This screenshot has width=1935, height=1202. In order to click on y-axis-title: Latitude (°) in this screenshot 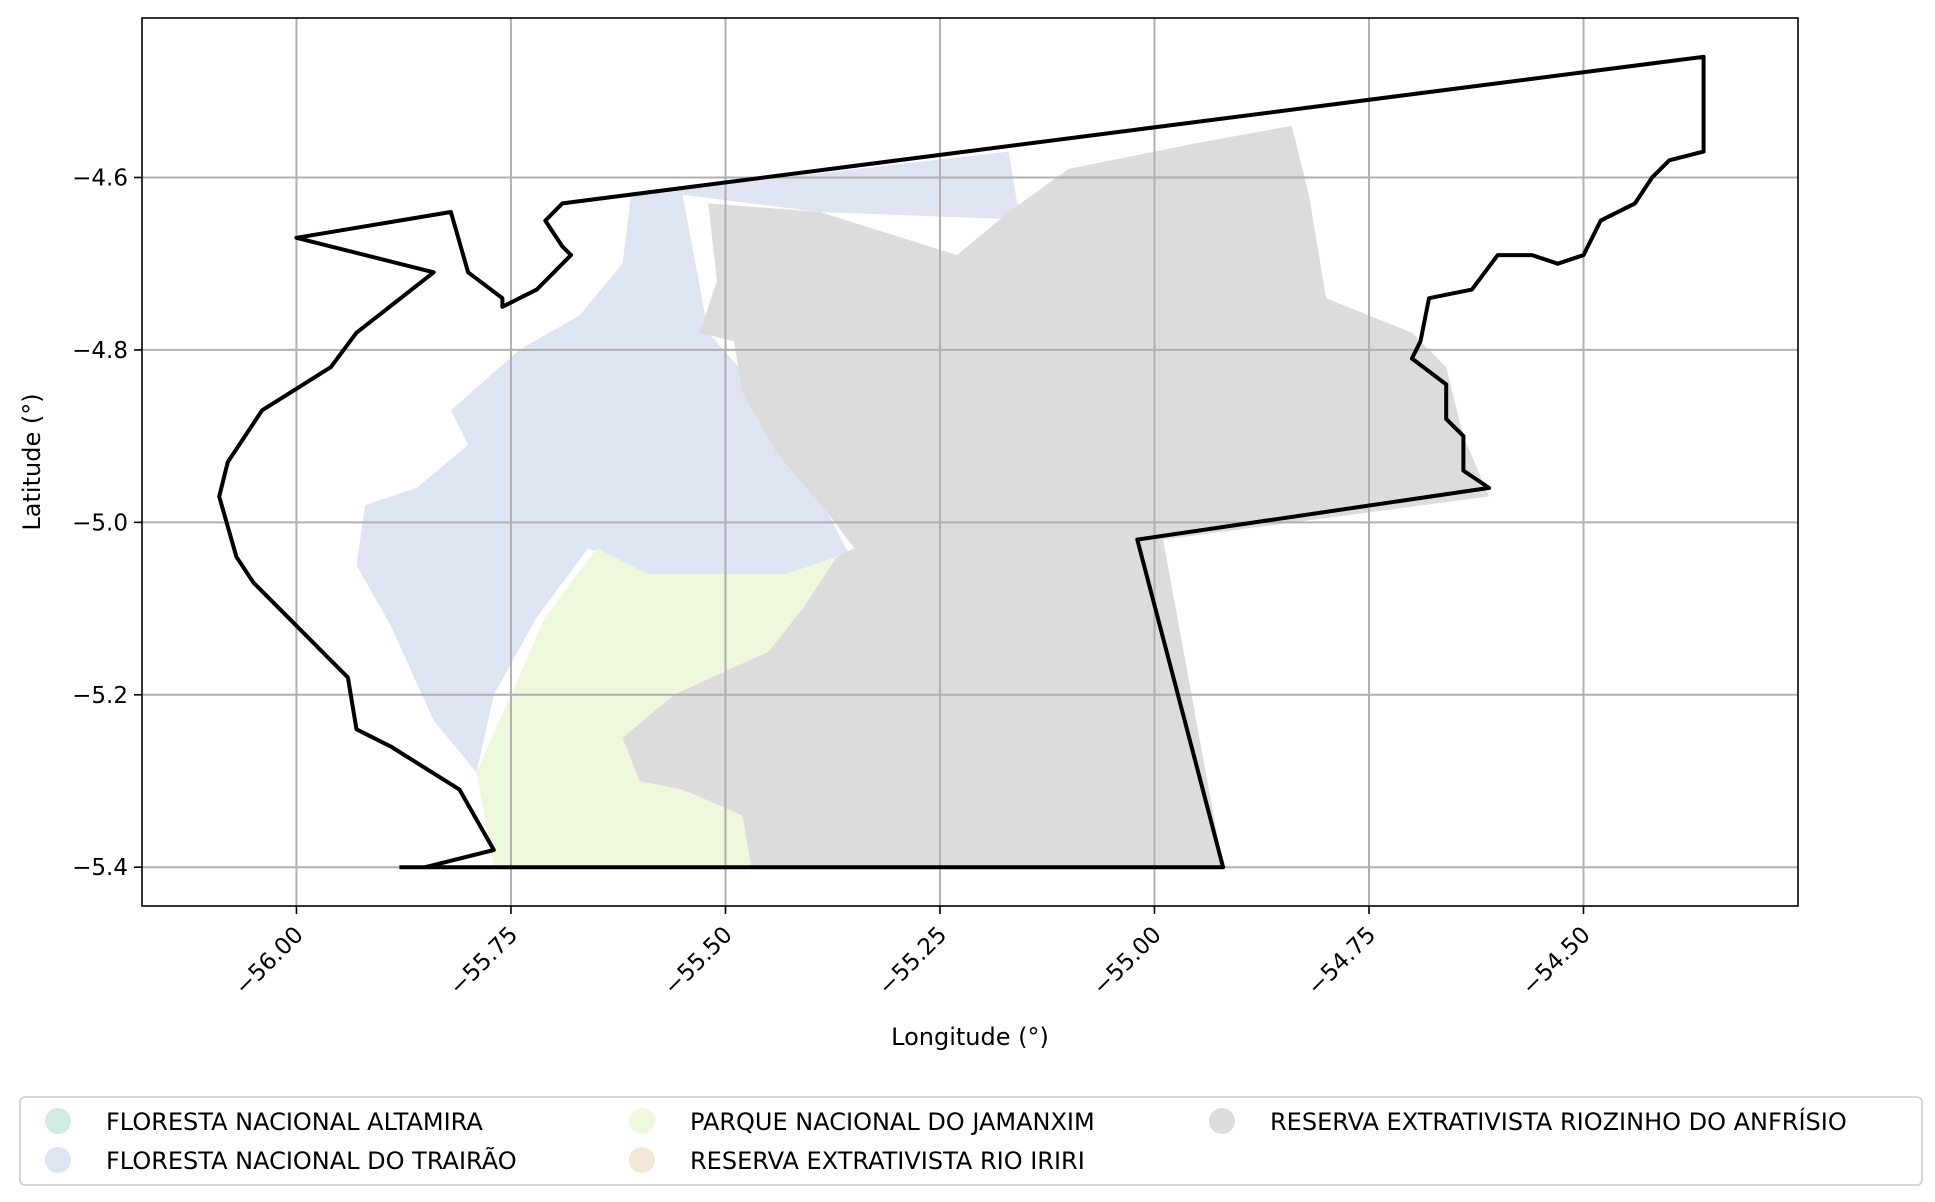, I will do `click(32, 461)`.